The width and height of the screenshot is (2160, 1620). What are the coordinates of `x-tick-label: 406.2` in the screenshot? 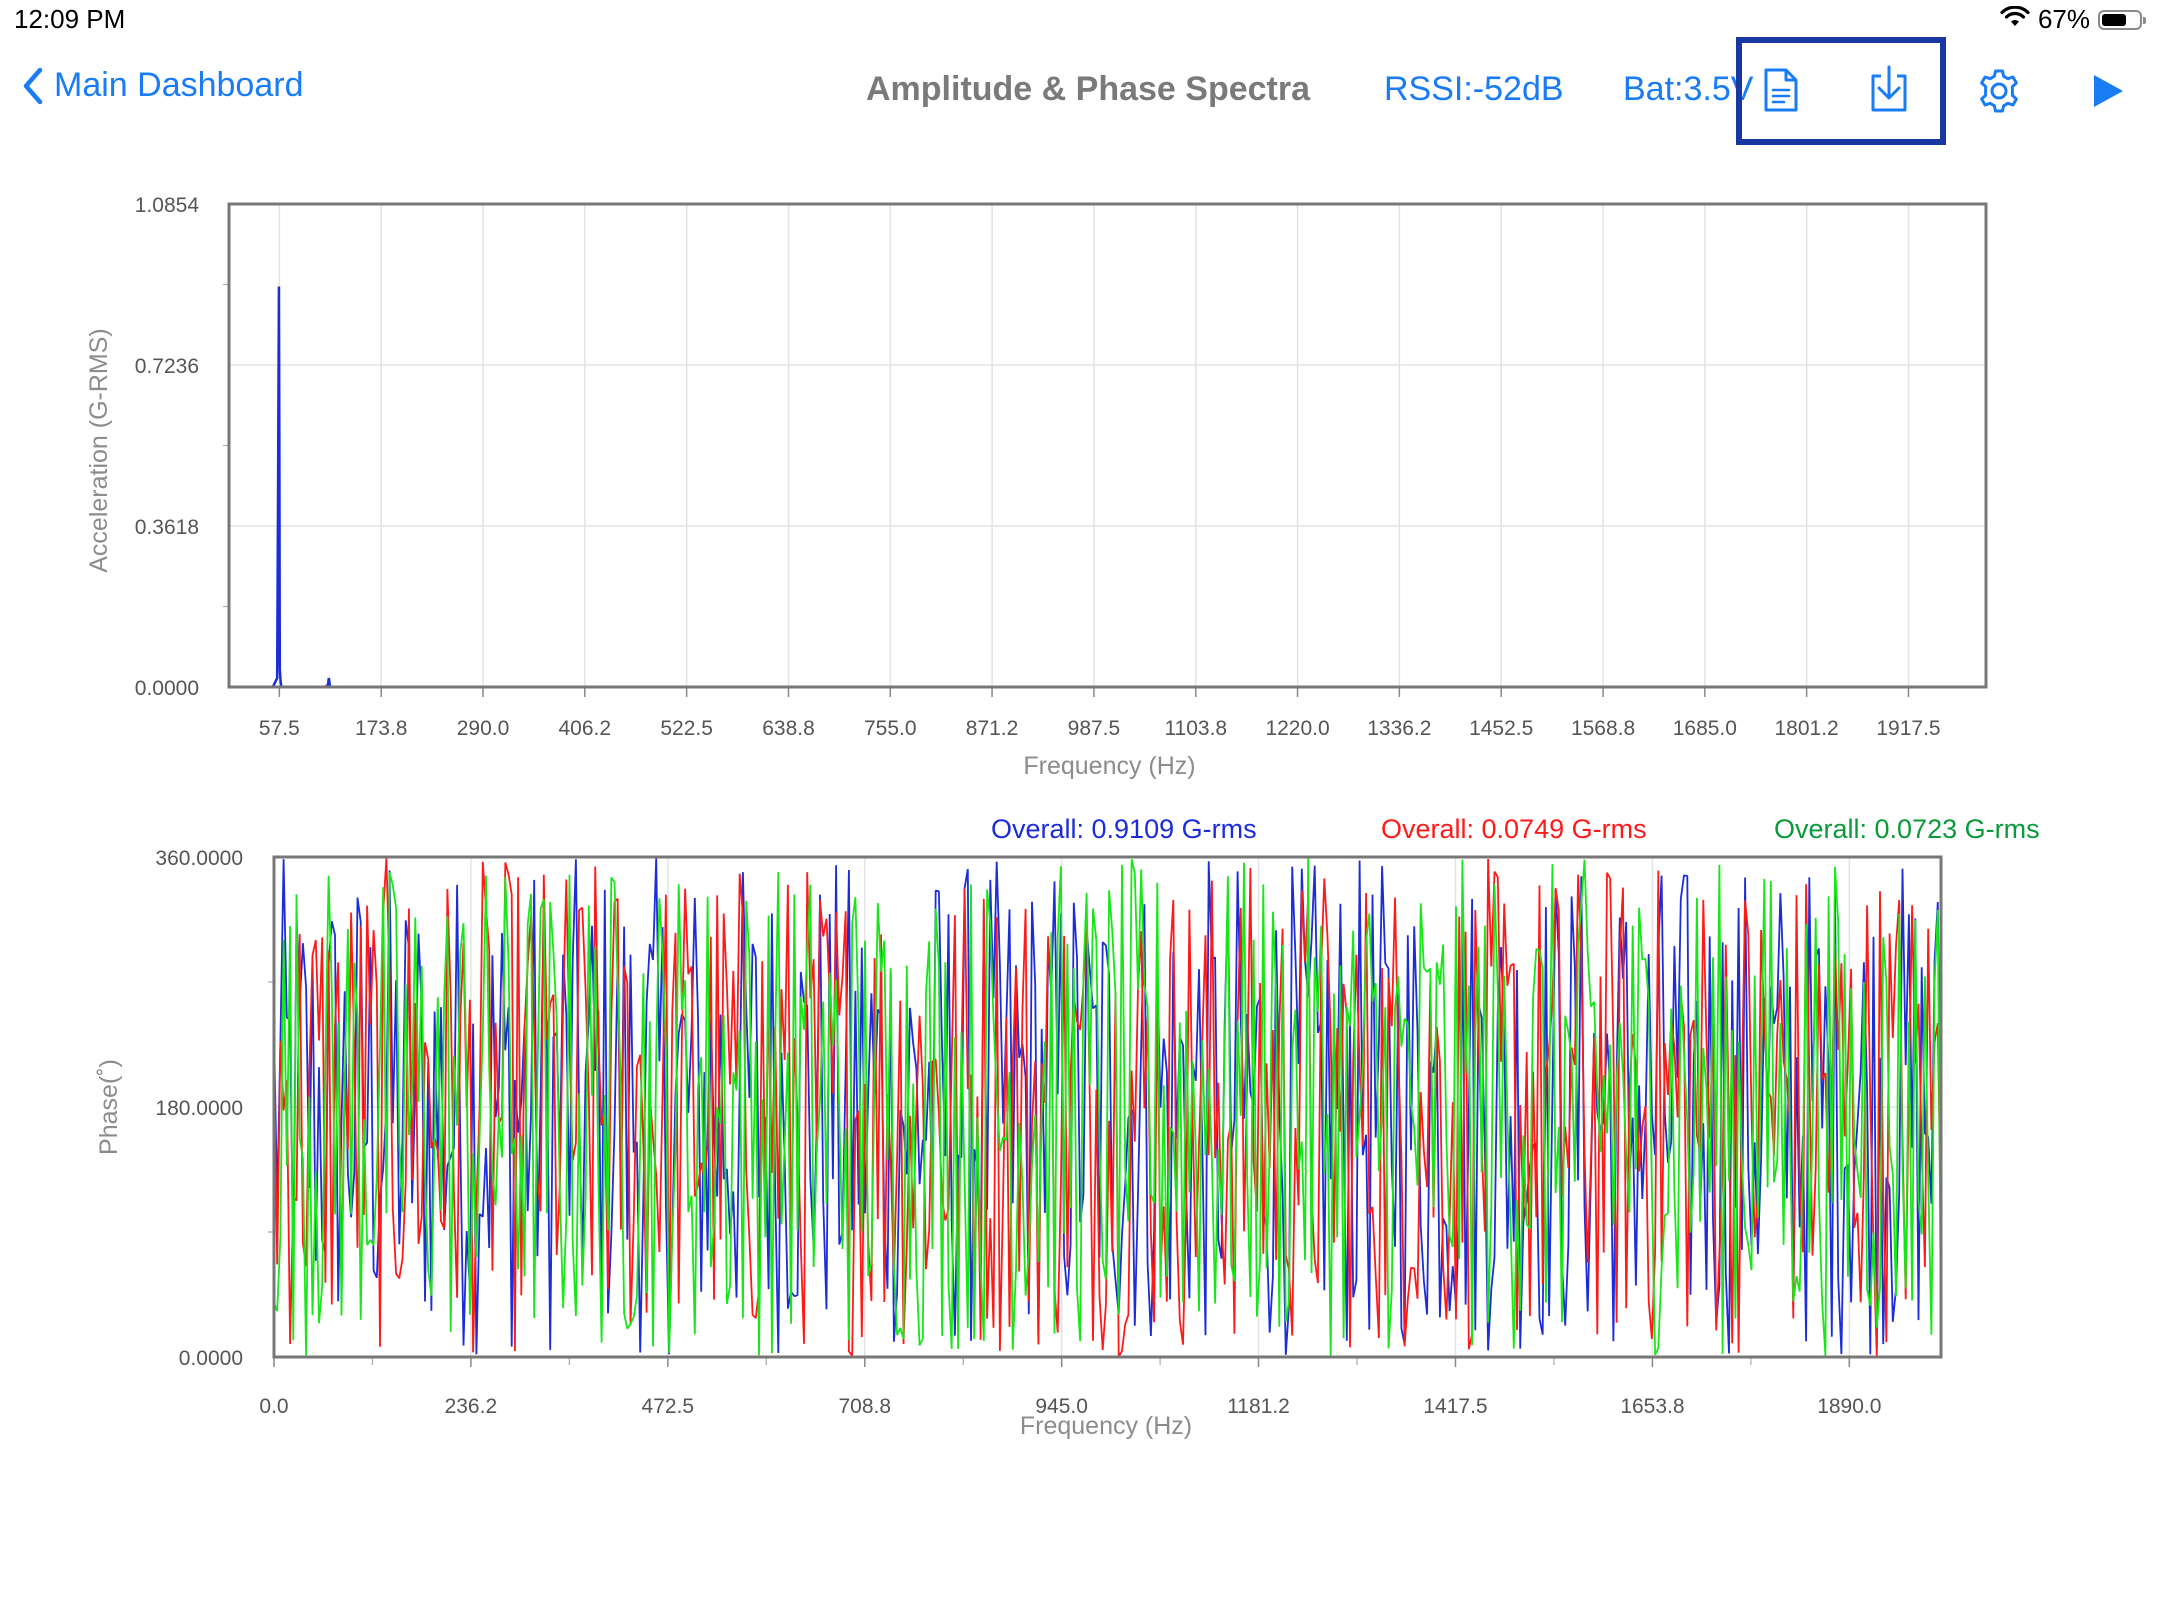 It's located at (584, 728).